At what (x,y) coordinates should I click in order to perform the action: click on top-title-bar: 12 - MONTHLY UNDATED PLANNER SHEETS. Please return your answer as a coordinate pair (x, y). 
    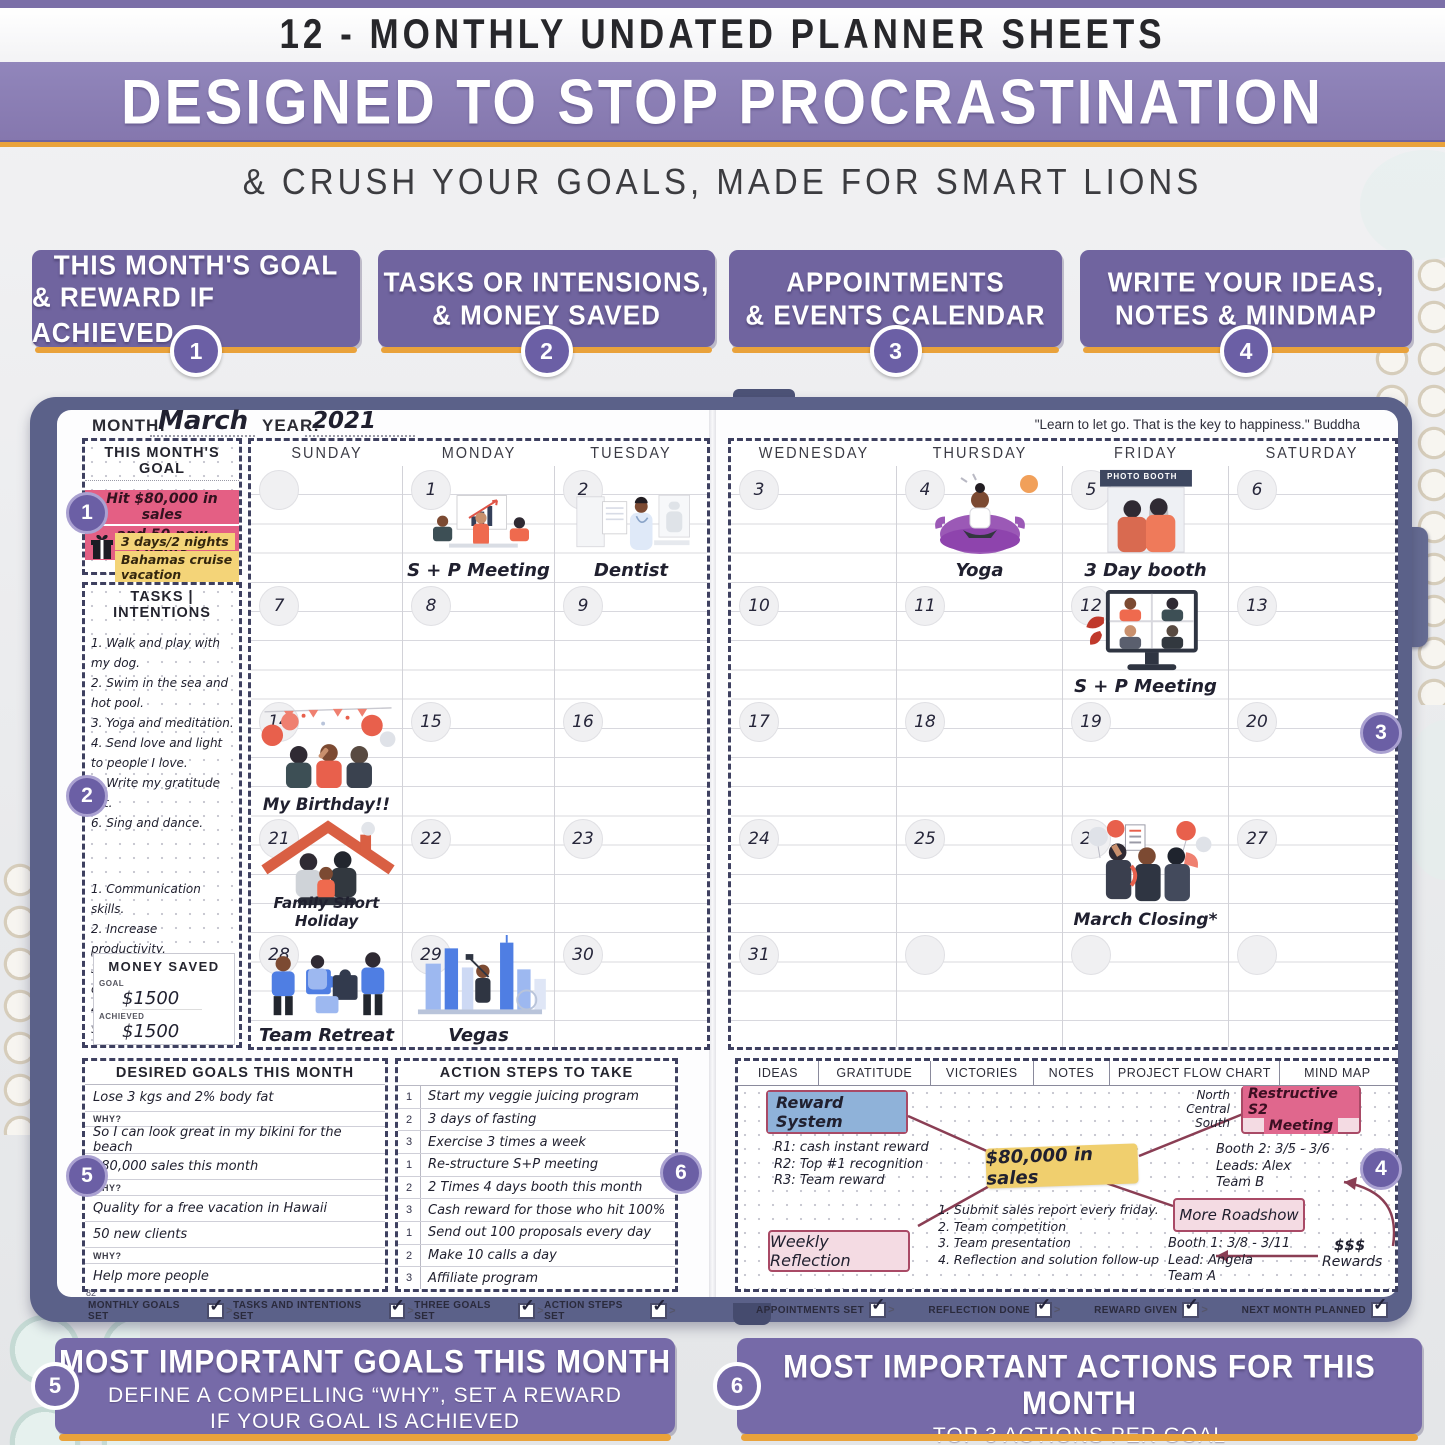
    Looking at the image, I should click on (722, 35).